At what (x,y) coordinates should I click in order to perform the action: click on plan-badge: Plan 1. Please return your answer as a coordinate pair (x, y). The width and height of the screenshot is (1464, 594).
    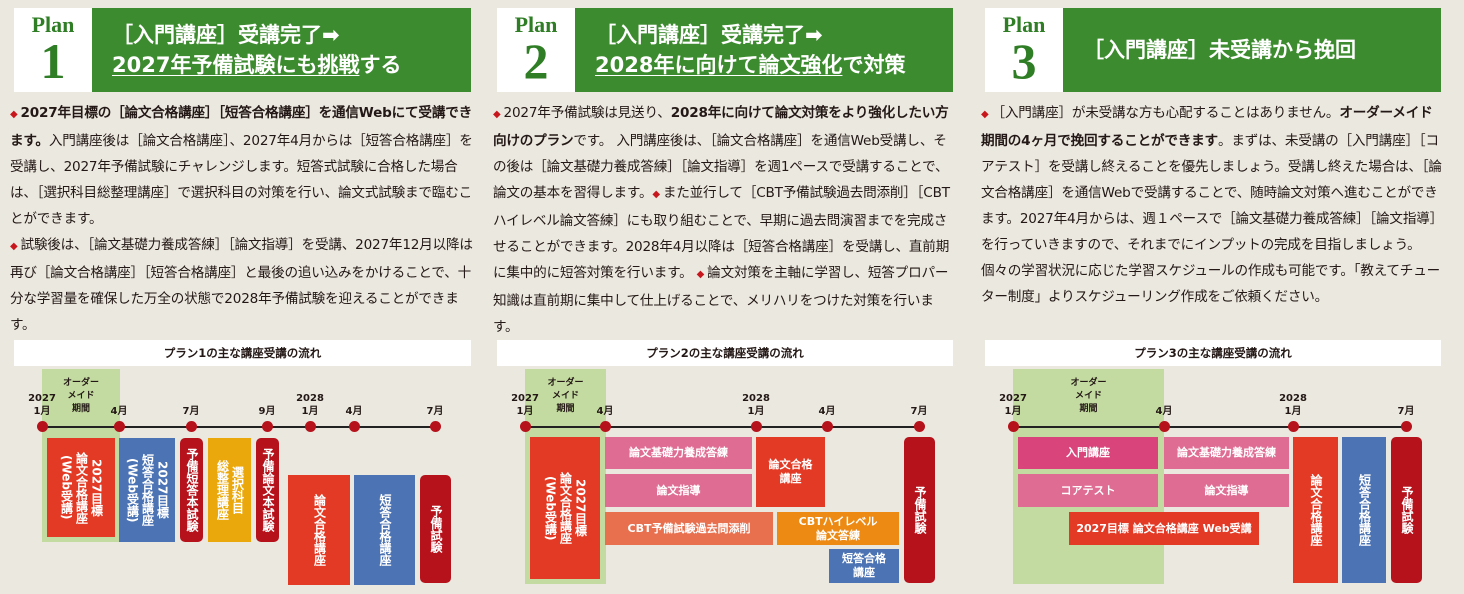
    Looking at the image, I should click on (53, 50).